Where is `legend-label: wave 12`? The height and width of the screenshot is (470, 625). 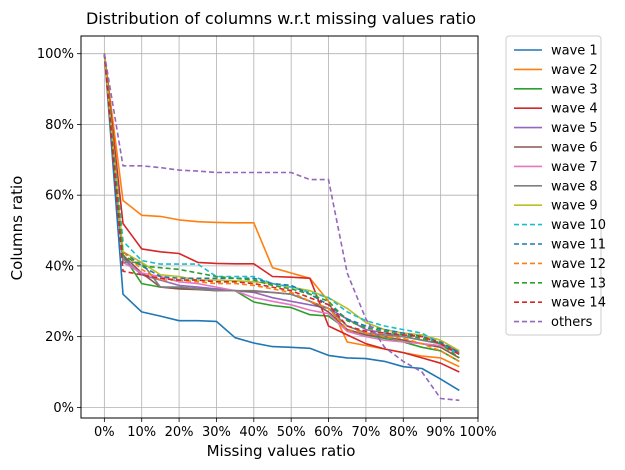
legend-label: wave 12 is located at coordinates (578, 264).